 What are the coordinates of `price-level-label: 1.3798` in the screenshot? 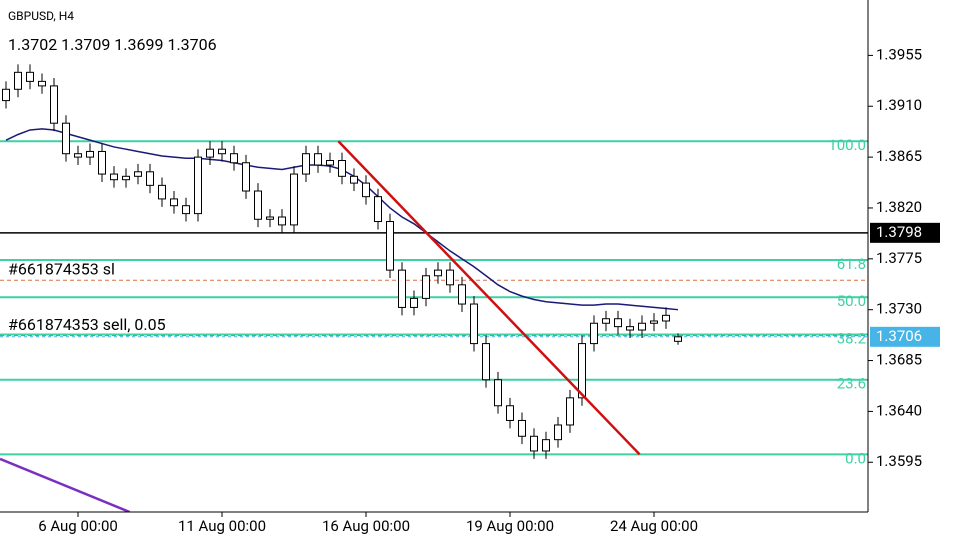 It's located at (899, 232).